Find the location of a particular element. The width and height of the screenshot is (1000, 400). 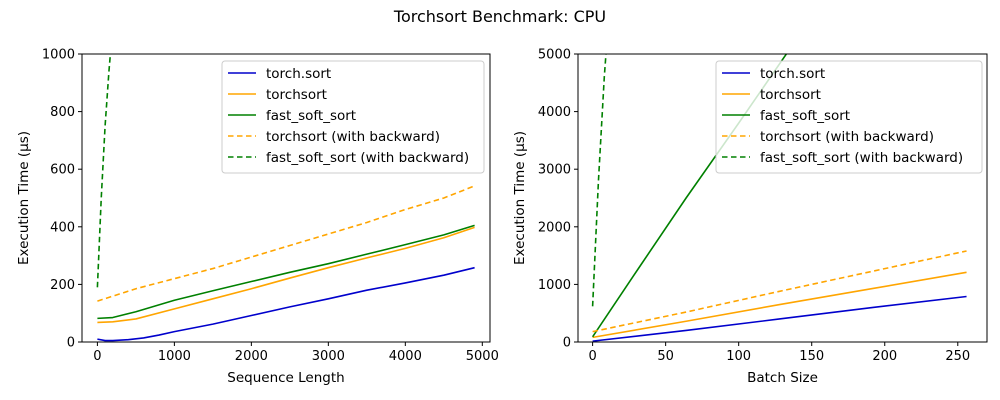

x-tick-label: 50 is located at coordinates (665, 356).